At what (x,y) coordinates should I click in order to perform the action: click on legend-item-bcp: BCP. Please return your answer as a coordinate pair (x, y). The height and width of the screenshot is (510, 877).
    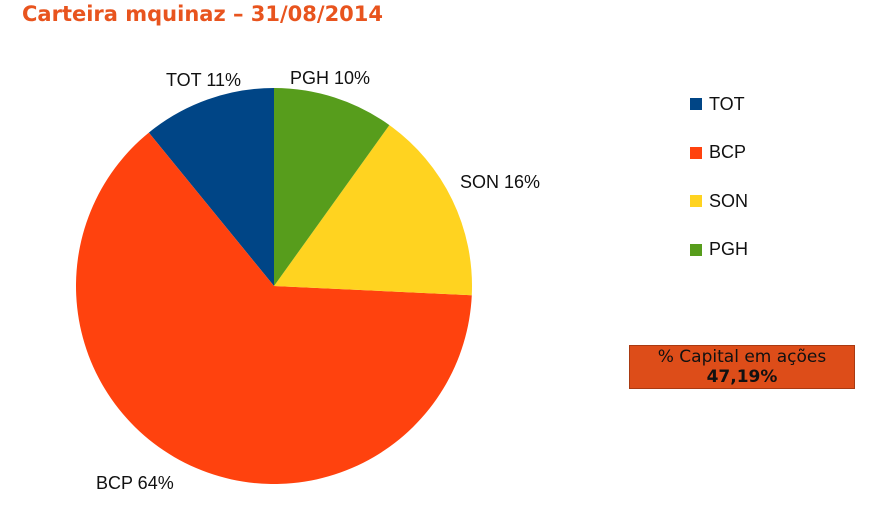
    Looking at the image, I should click on (719, 153).